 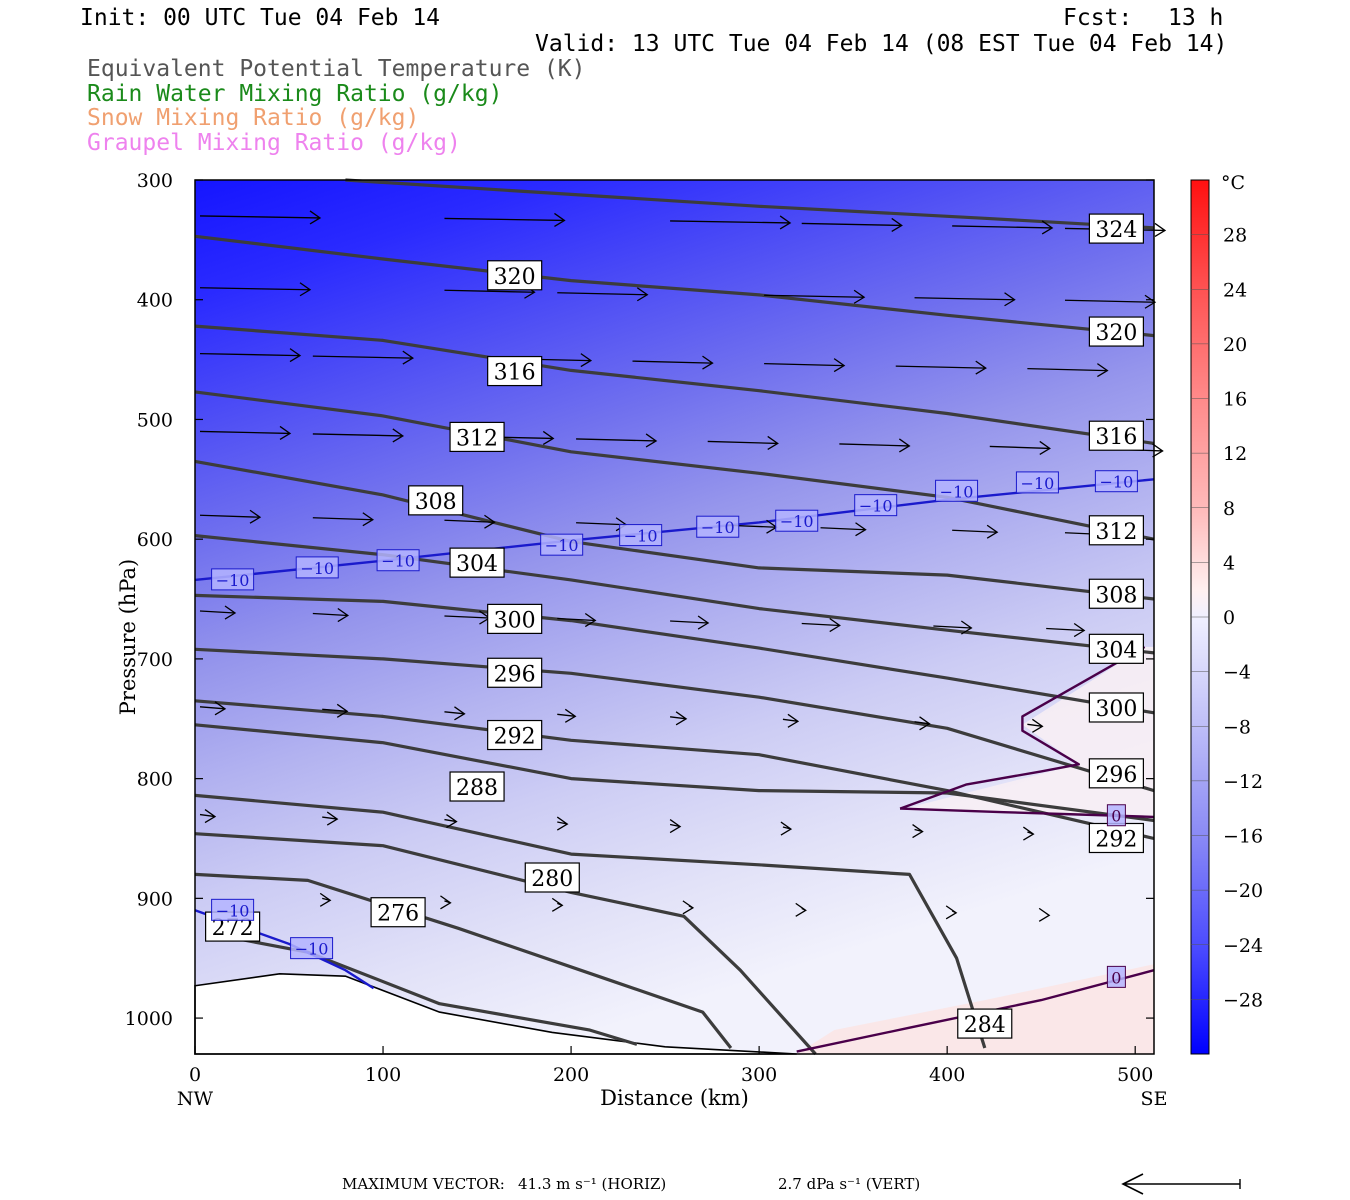 I want to click on legend-title-2: Snow Mixing Ratio (g/kg), so click(x=253, y=118).